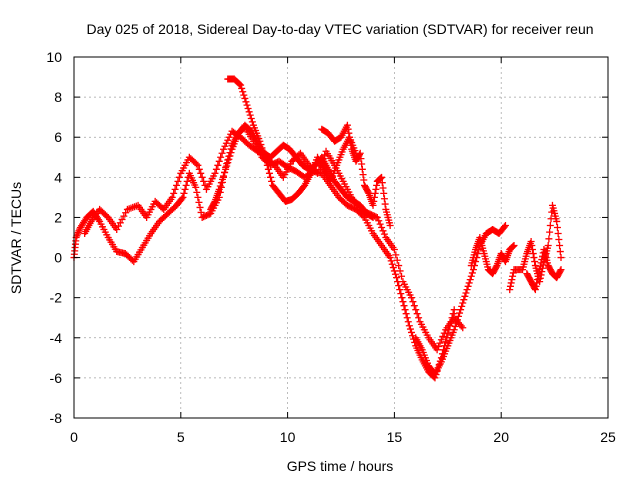 Image resolution: width=640 pixels, height=480 pixels. I want to click on x-tick-label: 15, so click(395, 437).